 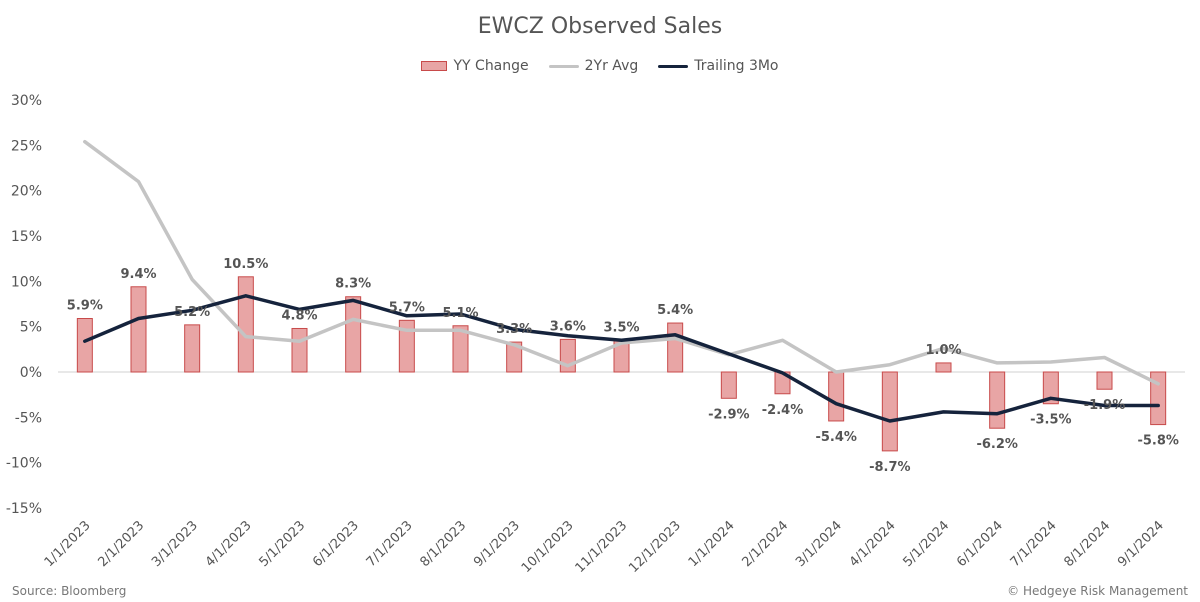 What do you see at coordinates (443, 544) in the screenshot?
I see `x-tick-label: 8/1/2023` at bounding box center [443, 544].